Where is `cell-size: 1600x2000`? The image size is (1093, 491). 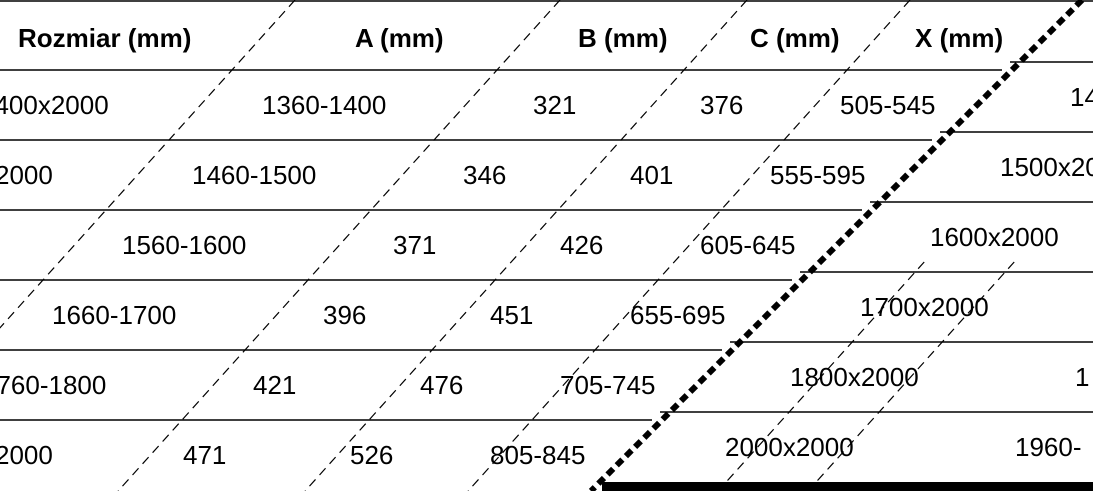
cell-size: 1600x2000 is located at coordinates (994, 237).